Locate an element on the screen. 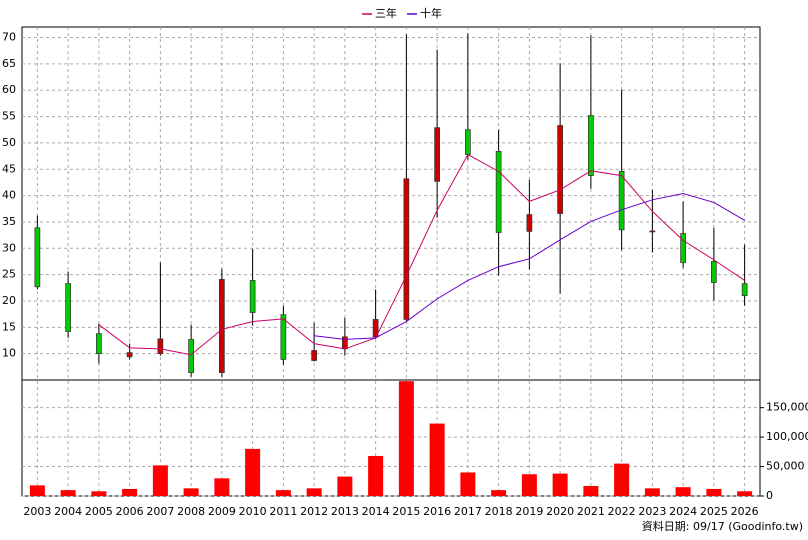 The width and height of the screenshot is (808, 540). x-tick-label: 2023 is located at coordinates (652, 511).